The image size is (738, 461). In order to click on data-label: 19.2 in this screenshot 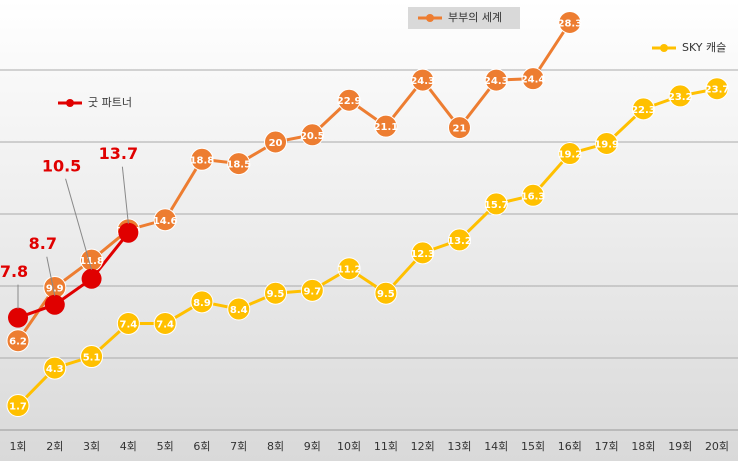, I will do `click(569, 155)`.